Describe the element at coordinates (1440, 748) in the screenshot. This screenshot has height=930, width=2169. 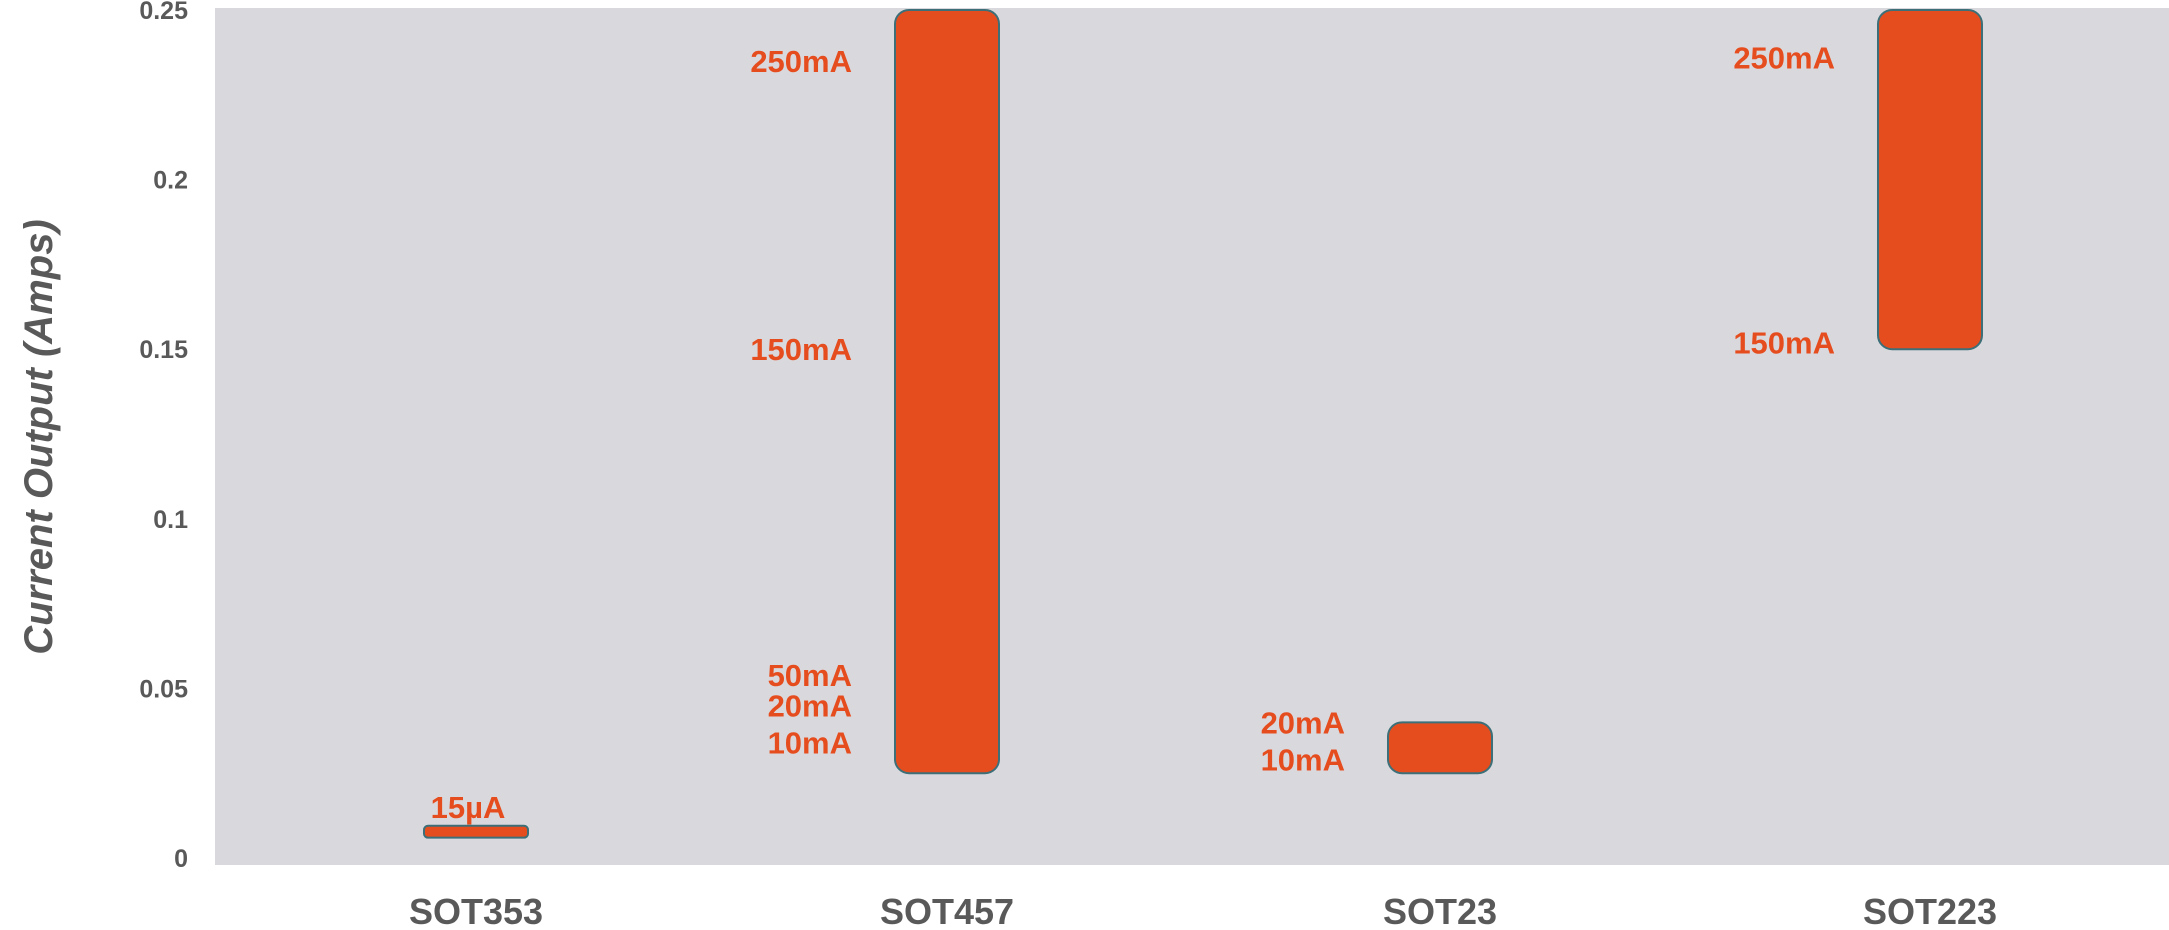
I see `range-bar-sot23` at that location.